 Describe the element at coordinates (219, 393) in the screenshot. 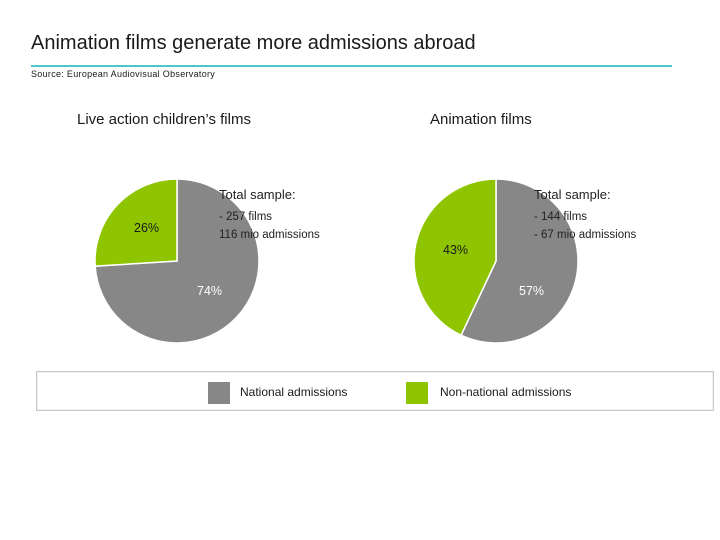

I see `legend-swatch-national` at that location.